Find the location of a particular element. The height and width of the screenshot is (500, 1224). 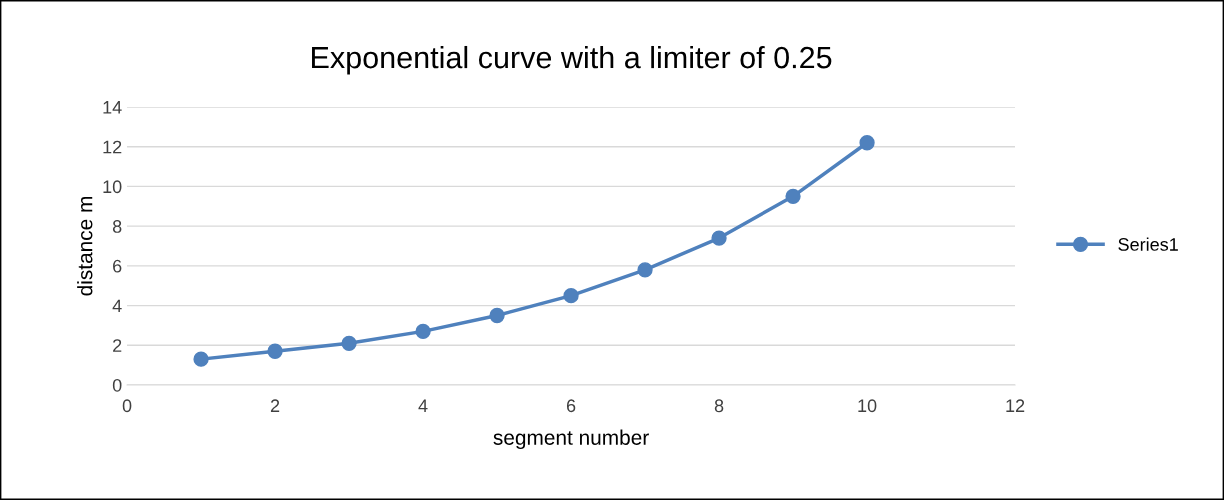

x-tick-label: 12 is located at coordinates (1015, 405).